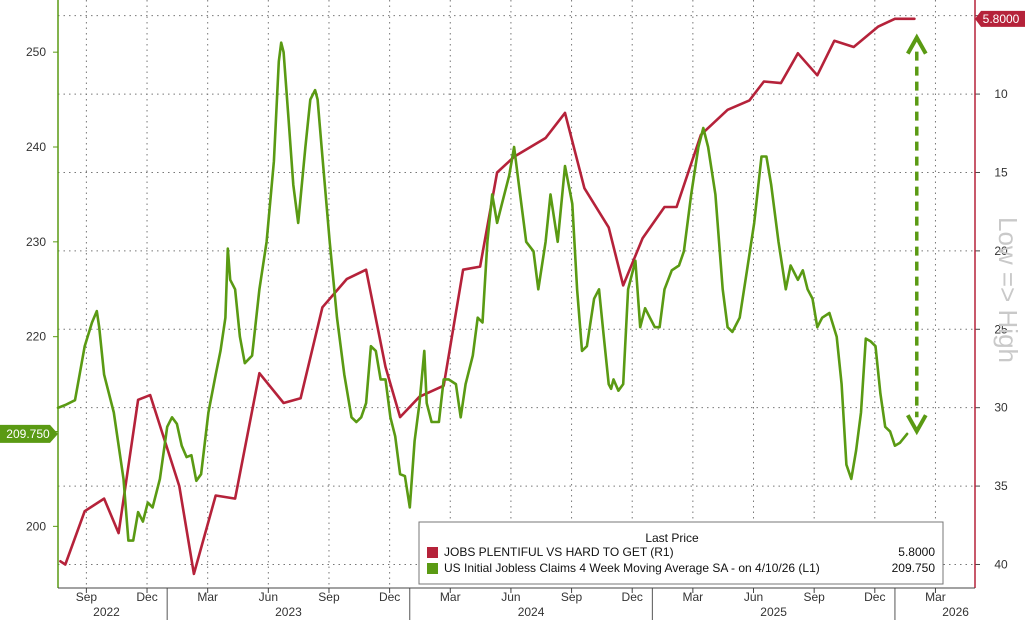  Describe the element at coordinates (288, 612) in the screenshot. I see `year-label: 2023` at that location.